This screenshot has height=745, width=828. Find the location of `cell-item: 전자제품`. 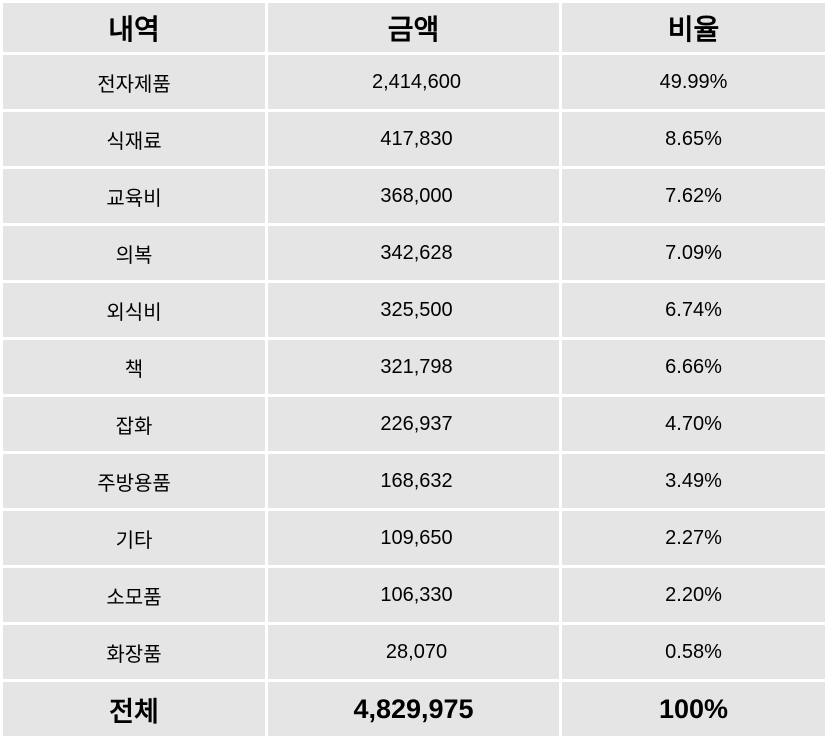

cell-item: 전자제품 is located at coordinates (134, 82).